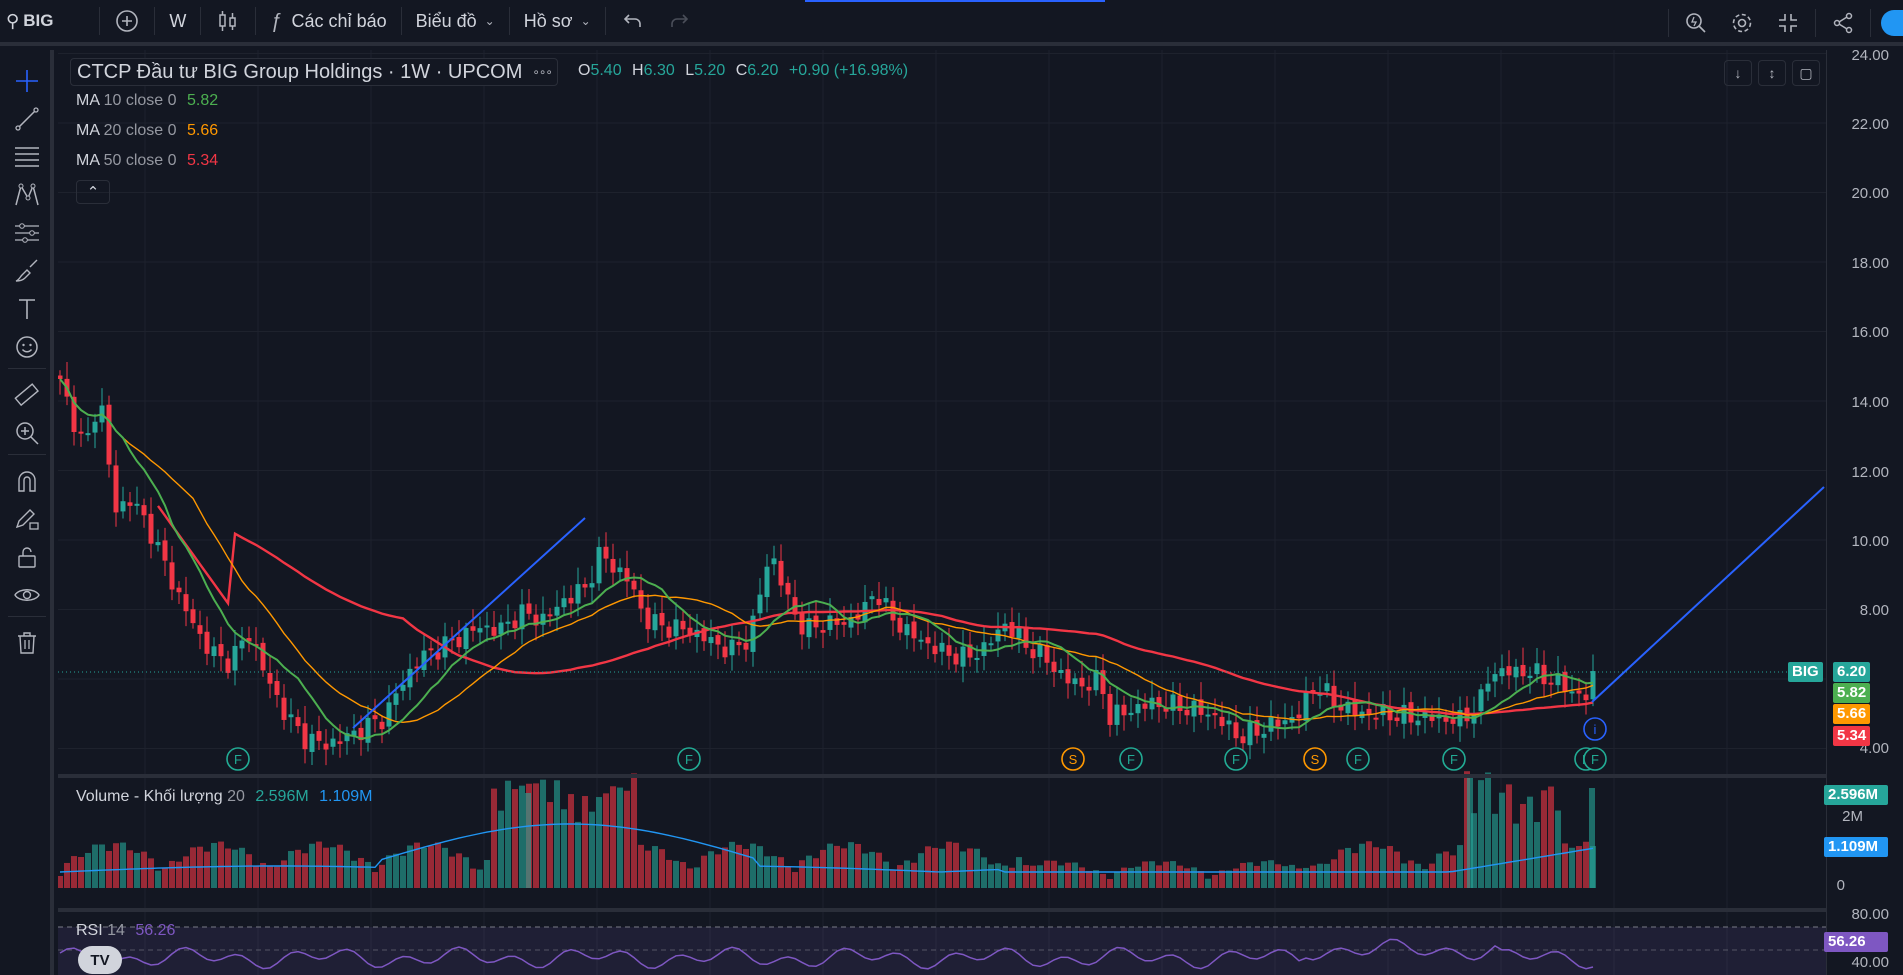  What do you see at coordinates (178, 20) in the screenshot?
I see `interval-button: W` at bounding box center [178, 20].